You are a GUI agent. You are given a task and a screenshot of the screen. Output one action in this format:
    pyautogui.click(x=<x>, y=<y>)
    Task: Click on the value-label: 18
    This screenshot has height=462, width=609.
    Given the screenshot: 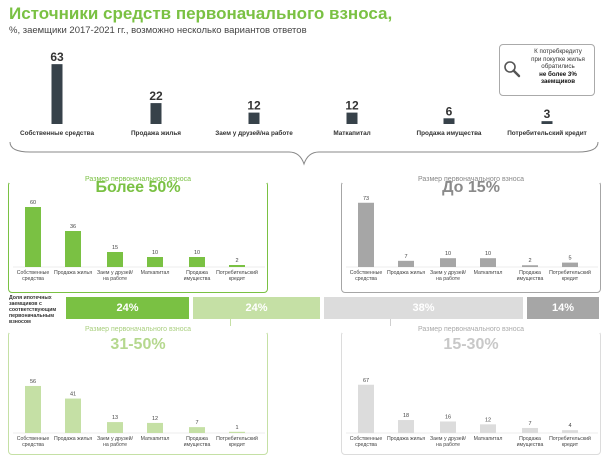 What is the action you would take?
    pyautogui.click(x=406, y=416)
    